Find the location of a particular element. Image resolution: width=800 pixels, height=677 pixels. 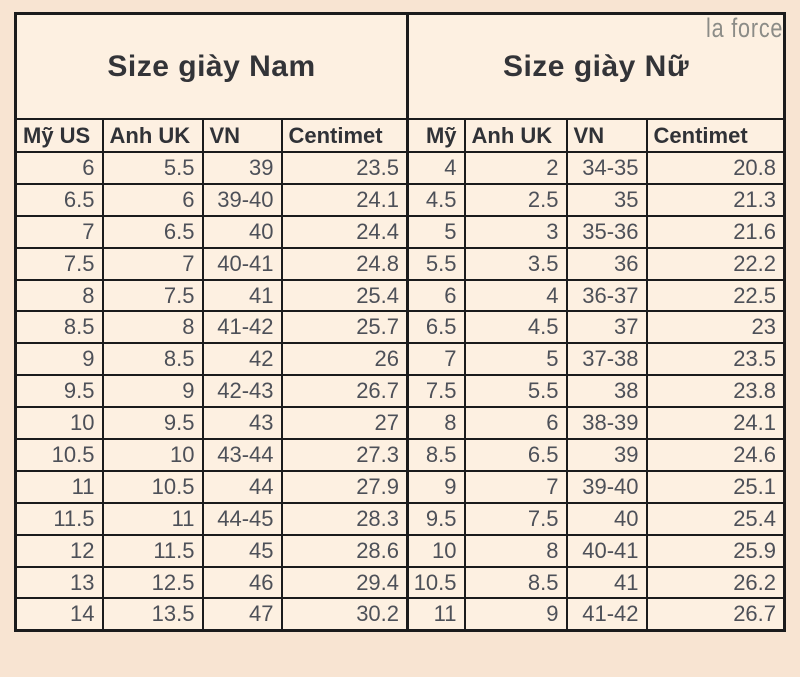

table-cell: 4.5 is located at coordinates (515, 327).